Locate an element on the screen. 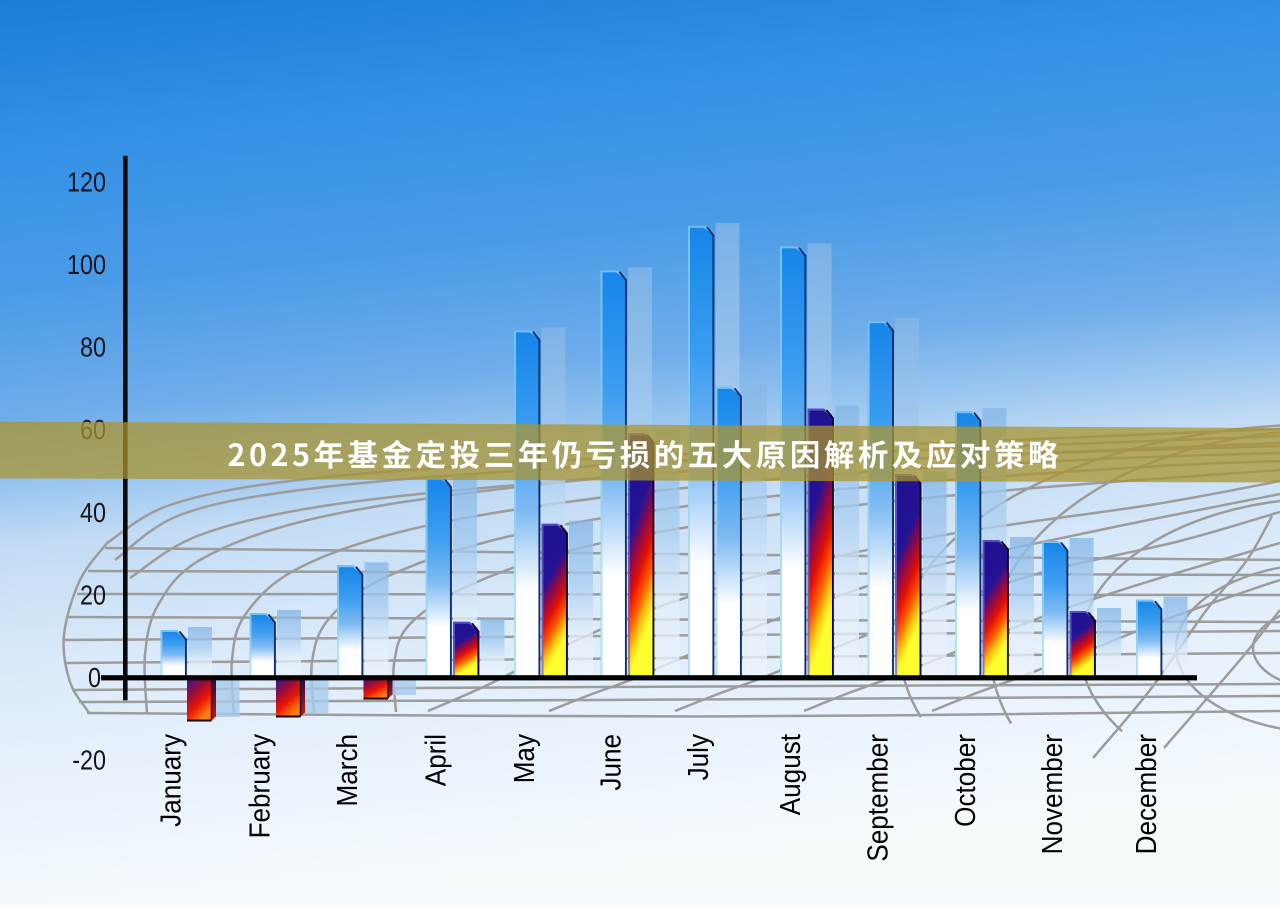  svg-text: August is located at coordinates (790, 775).